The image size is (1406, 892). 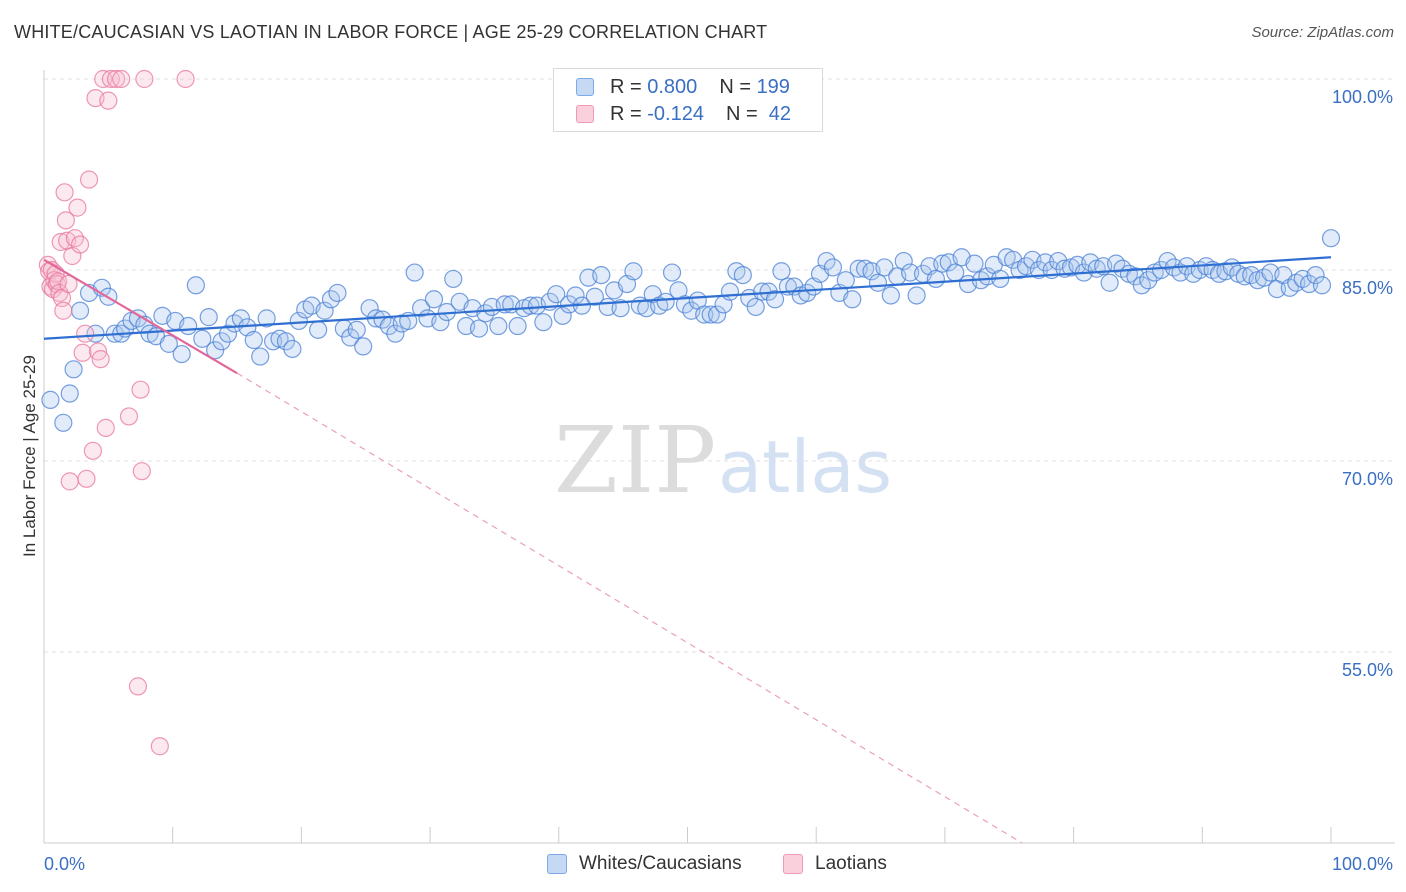 I want to click on y-tick-label: 100.0%, so click(x=1362, y=97).